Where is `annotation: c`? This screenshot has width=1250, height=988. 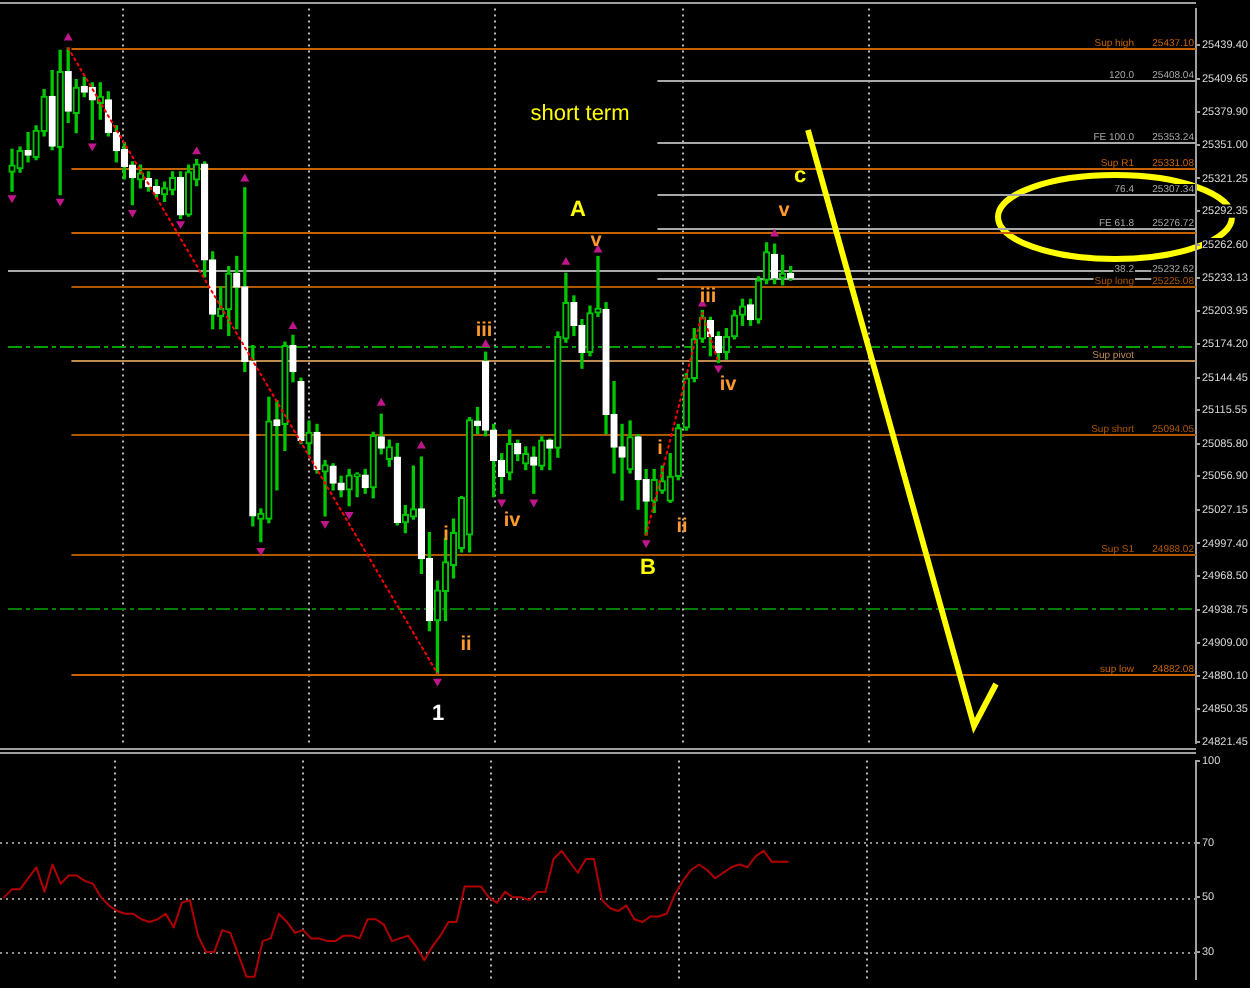
annotation: c is located at coordinates (800, 176).